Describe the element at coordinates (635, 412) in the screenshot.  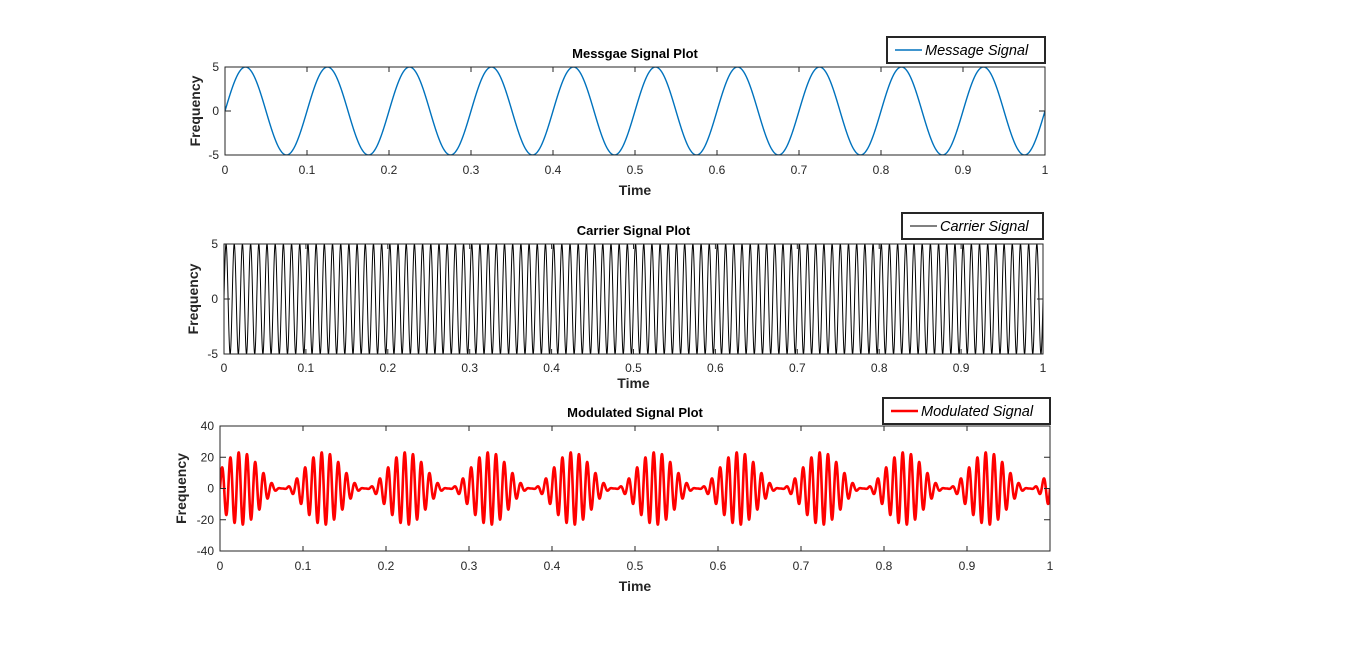
I see `plot-title: Modulated Signal Plot` at that location.